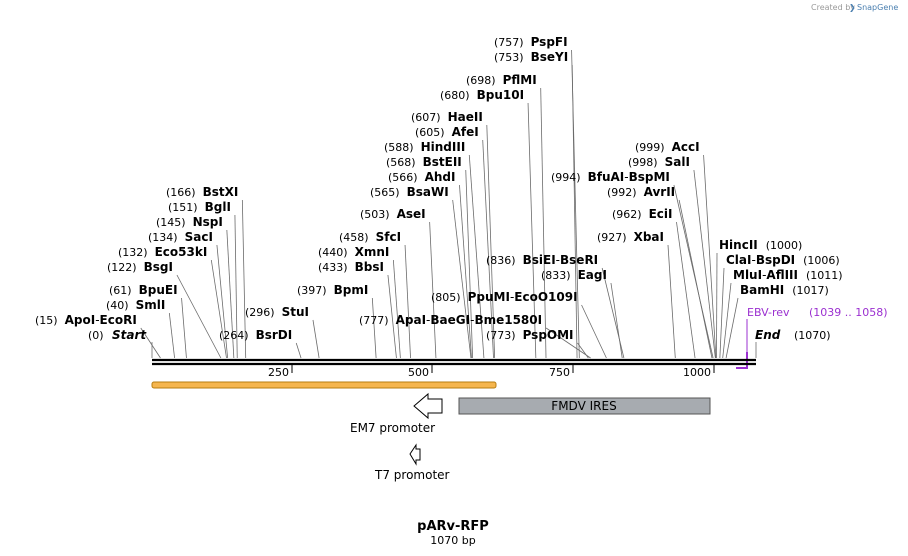 This screenshot has width=908, height=556. I want to click on site-position: (777), so click(374, 320).